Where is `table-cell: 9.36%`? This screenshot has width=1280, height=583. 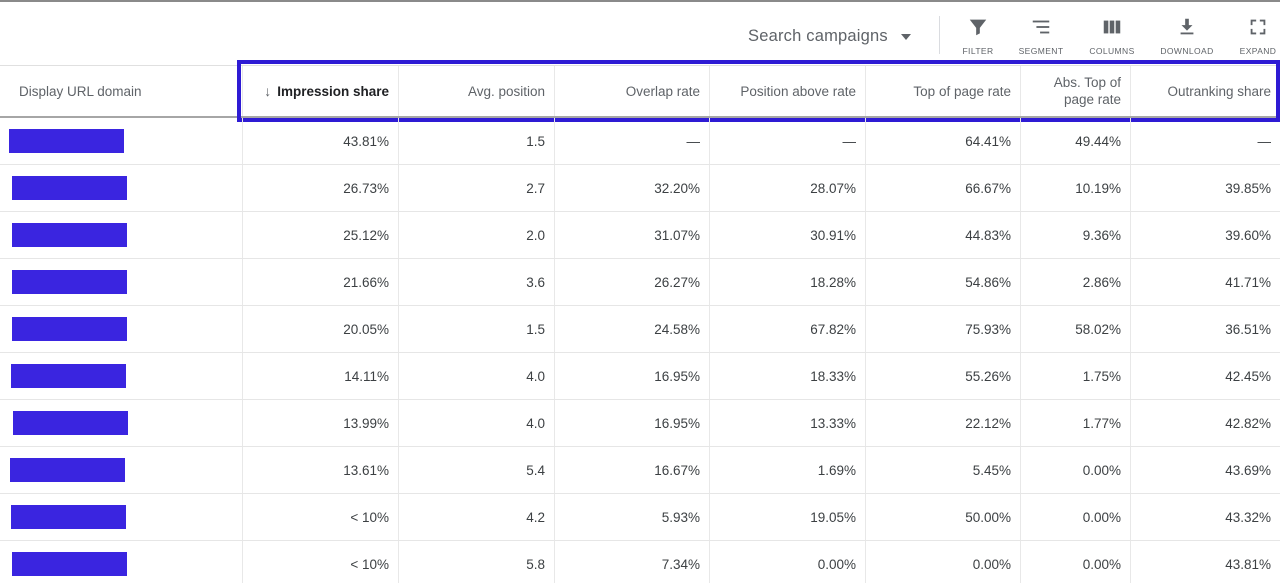
table-cell: 9.36% is located at coordinates (1076, 235).